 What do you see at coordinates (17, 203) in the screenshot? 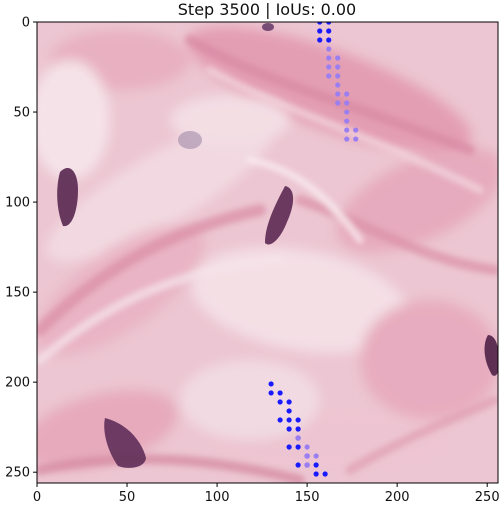
I see `y-tick-label: 100` at bounding box center [17, 203].